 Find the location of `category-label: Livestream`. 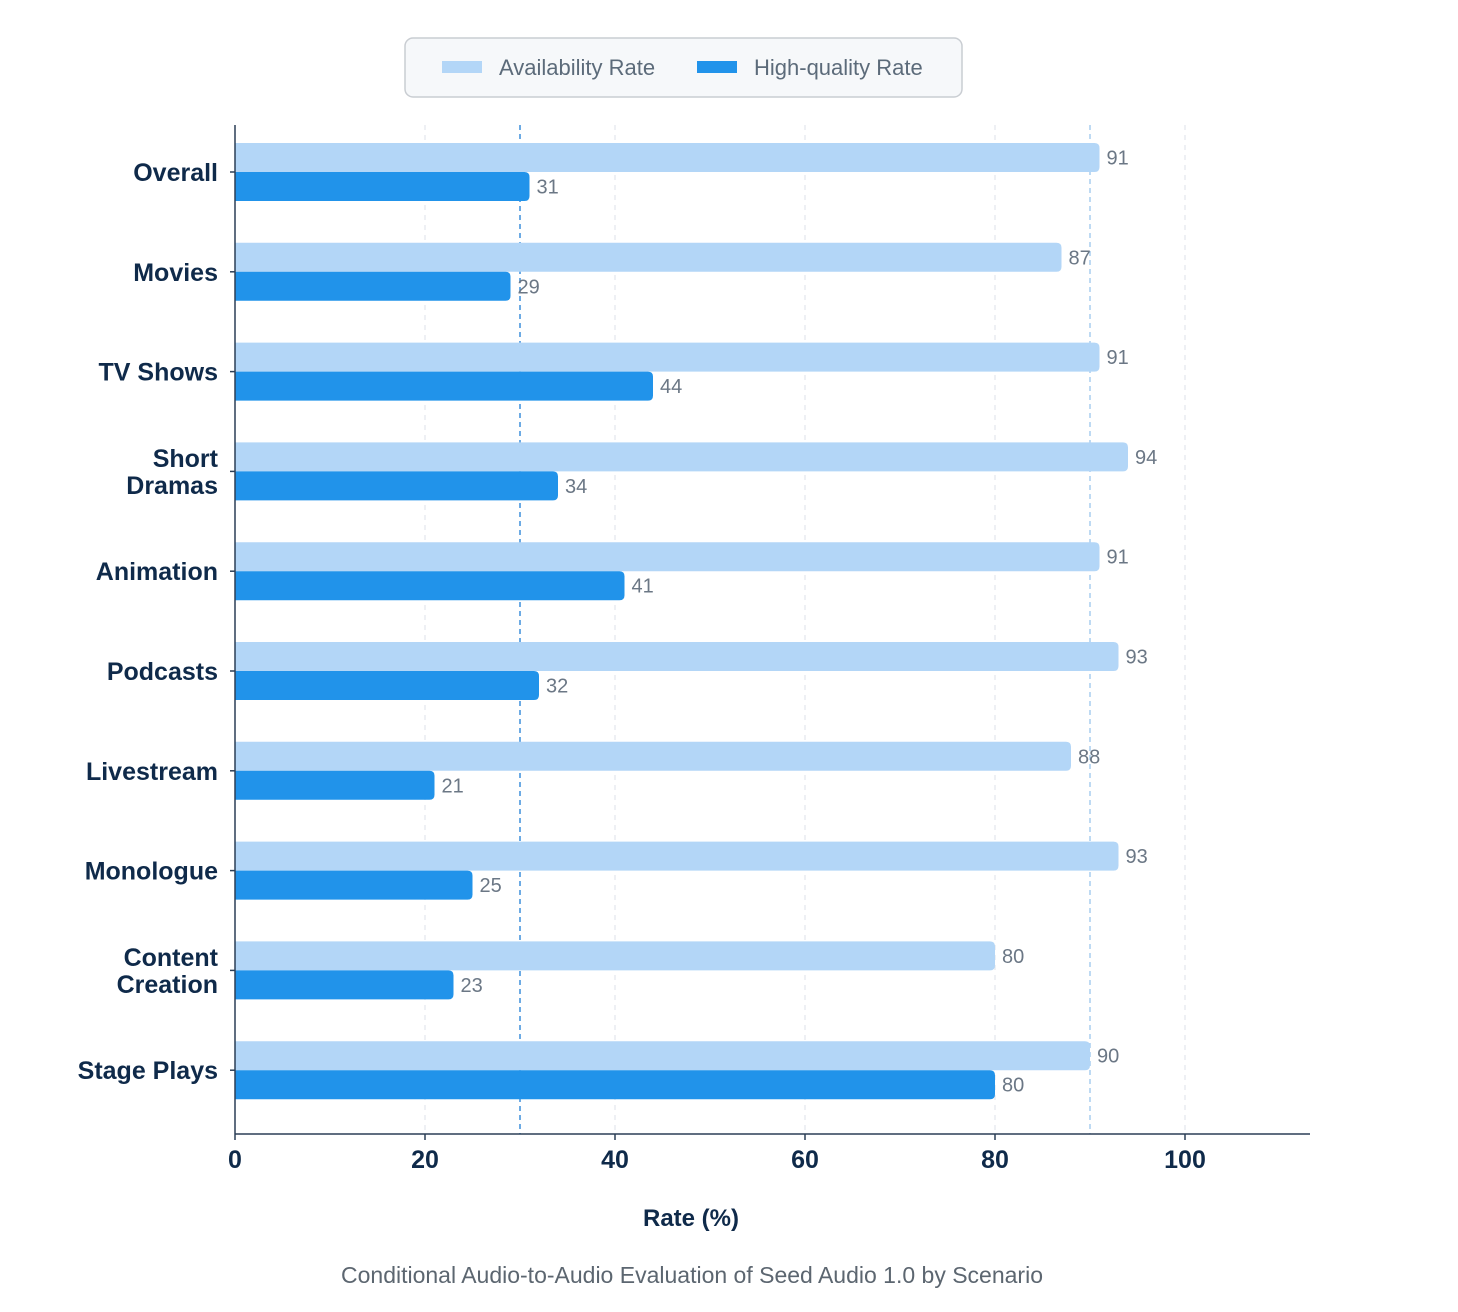

category-label: Livestream is located at coordinates (152, 772).